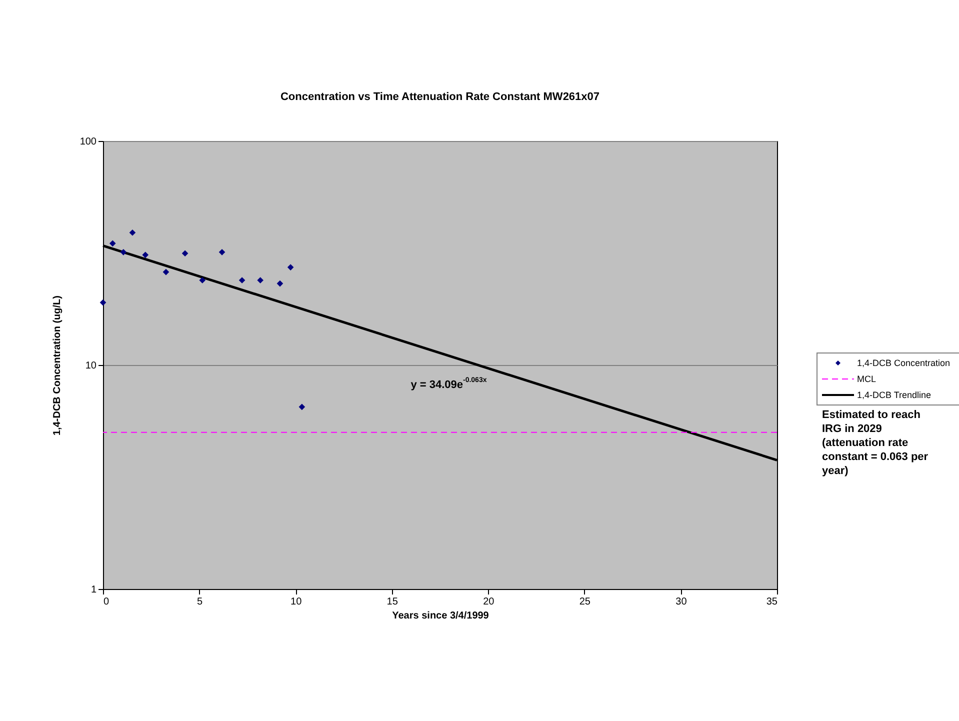 This screenshot has width=959, height=721. I want to click on x-tick-label: 35, so click(772, 602).